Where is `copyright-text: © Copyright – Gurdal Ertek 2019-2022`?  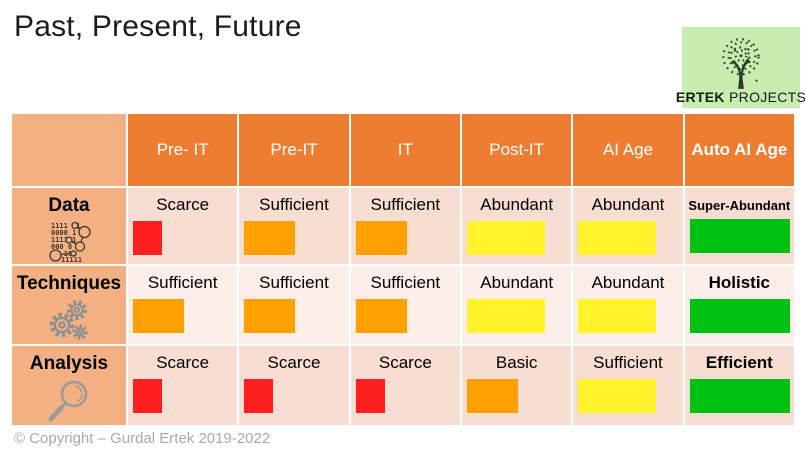 copyright-text: © Copyright – Gurdal Ertek 2019-2022 is located at coordinates (142, 438).